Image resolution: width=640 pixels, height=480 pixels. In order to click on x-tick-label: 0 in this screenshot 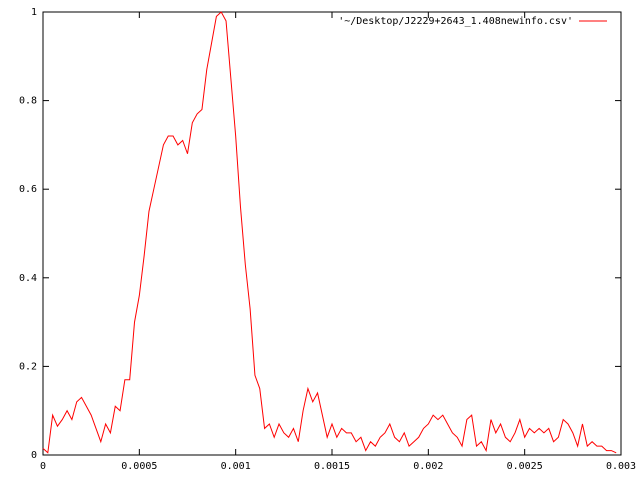, I will do `click(43, 466)`.